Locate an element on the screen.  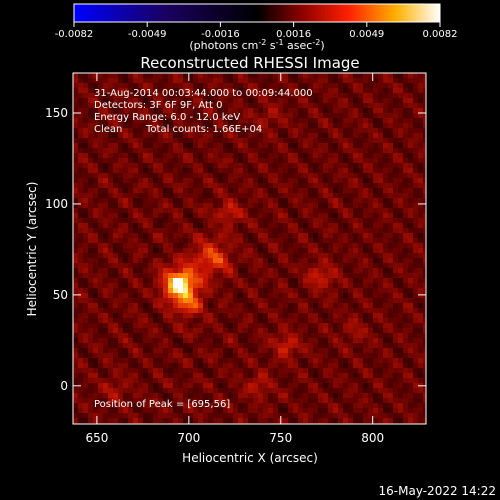
colorbar-tick-label: -0.0082 is located at coordinates (74, 34).